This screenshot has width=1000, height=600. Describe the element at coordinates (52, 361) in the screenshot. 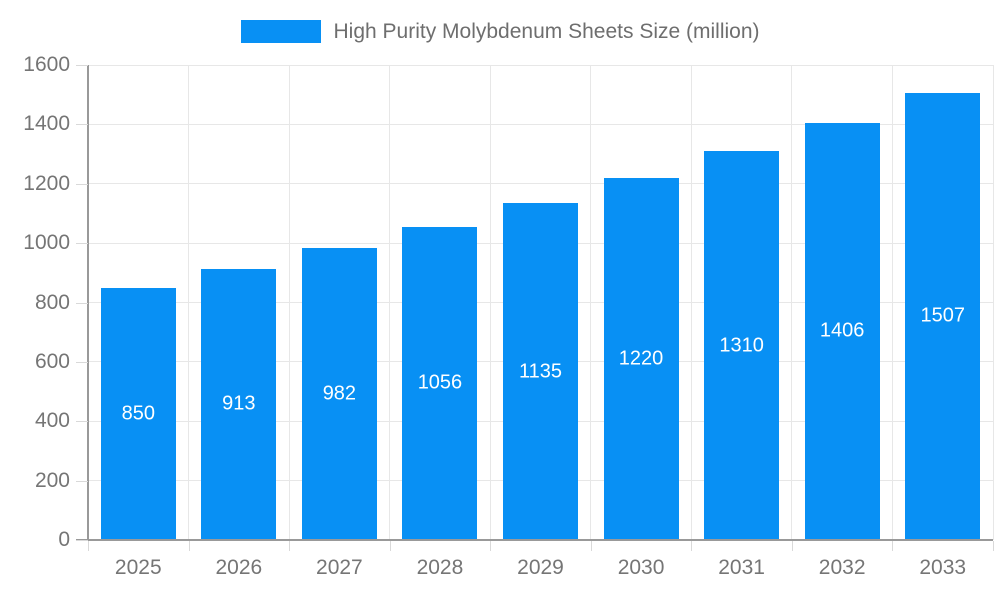

I see `y-tick-label: 600` at that location.